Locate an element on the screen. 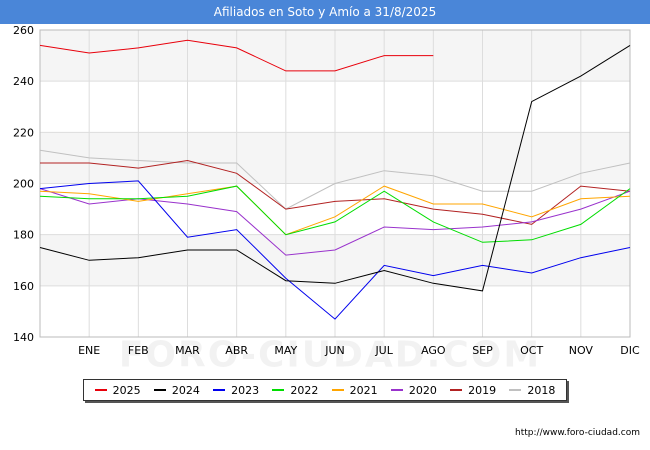  x-tick-label: SEP is located at coordinates (482, 350).